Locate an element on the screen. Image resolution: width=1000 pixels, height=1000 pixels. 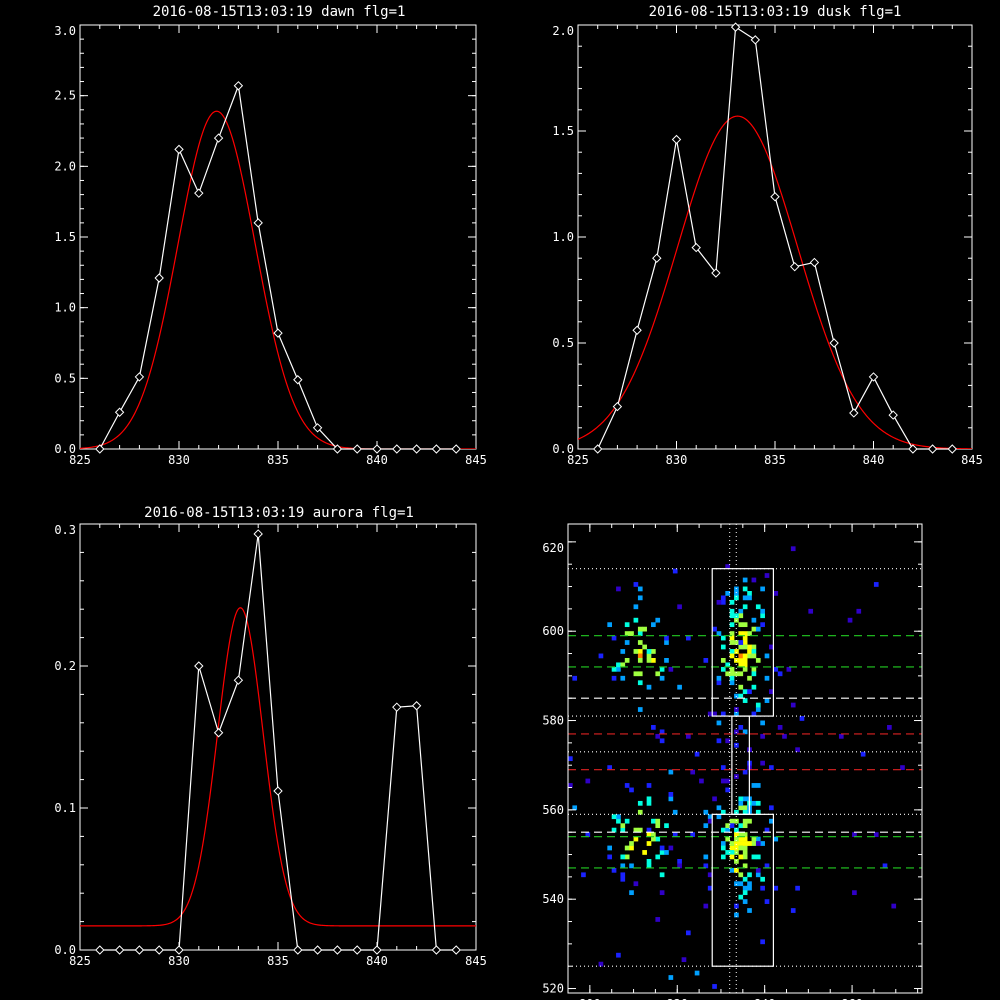
y-tick-label: 1.5 is located at coordinates (65, 237).